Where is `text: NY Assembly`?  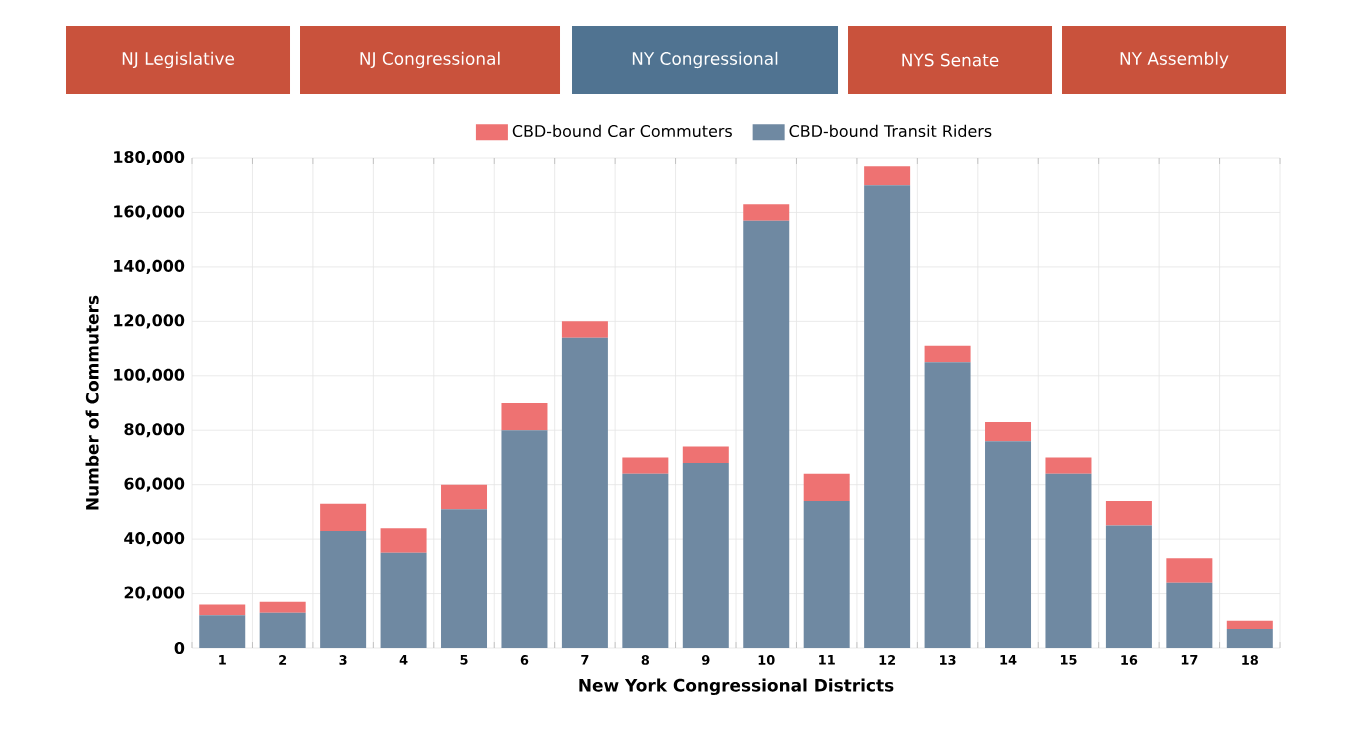 text: NY Assembly is located at coordinates (1174, 60).